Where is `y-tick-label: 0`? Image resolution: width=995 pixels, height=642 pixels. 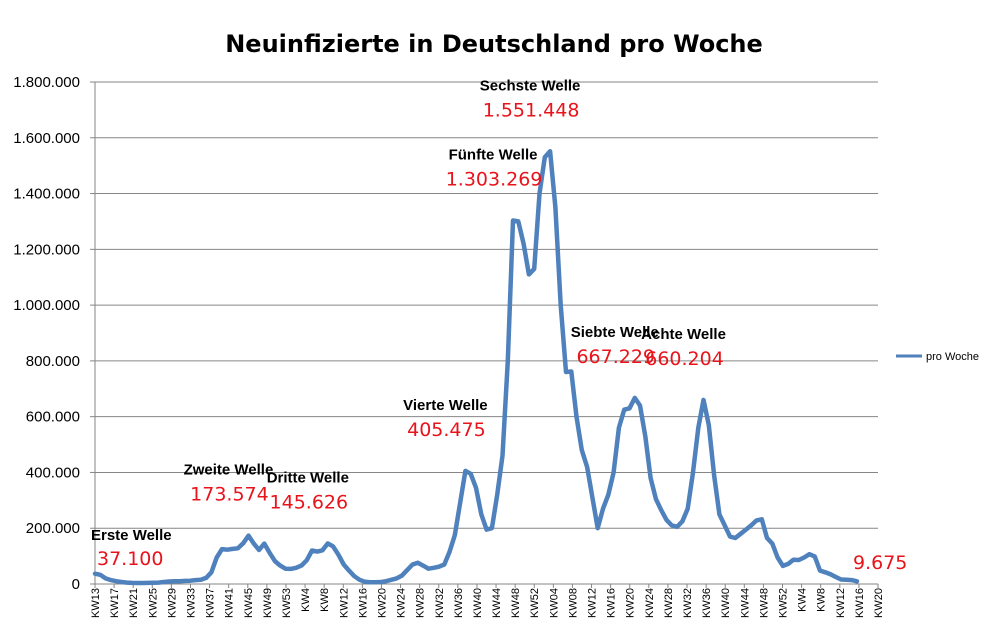 y-tick-label: 0 is located at coordinates (76, 584).